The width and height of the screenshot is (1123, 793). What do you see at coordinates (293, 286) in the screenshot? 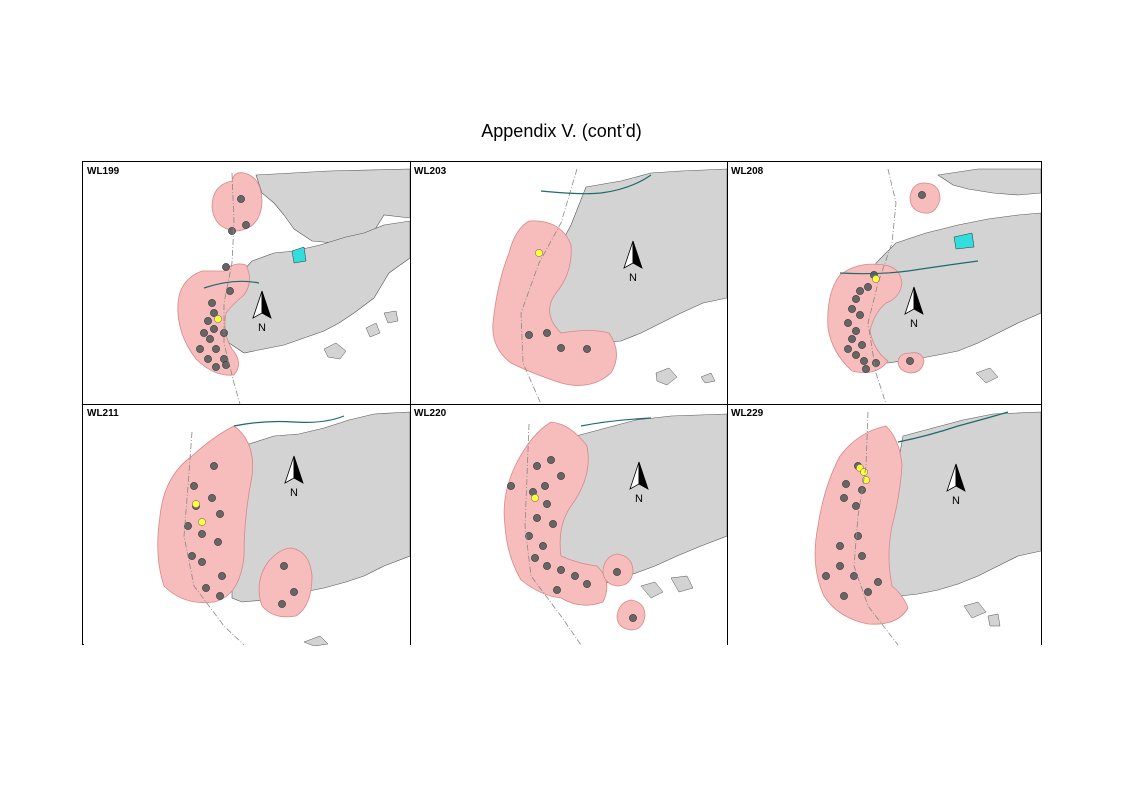
I see `map-wl199: N` at bounding box center [293, 286].